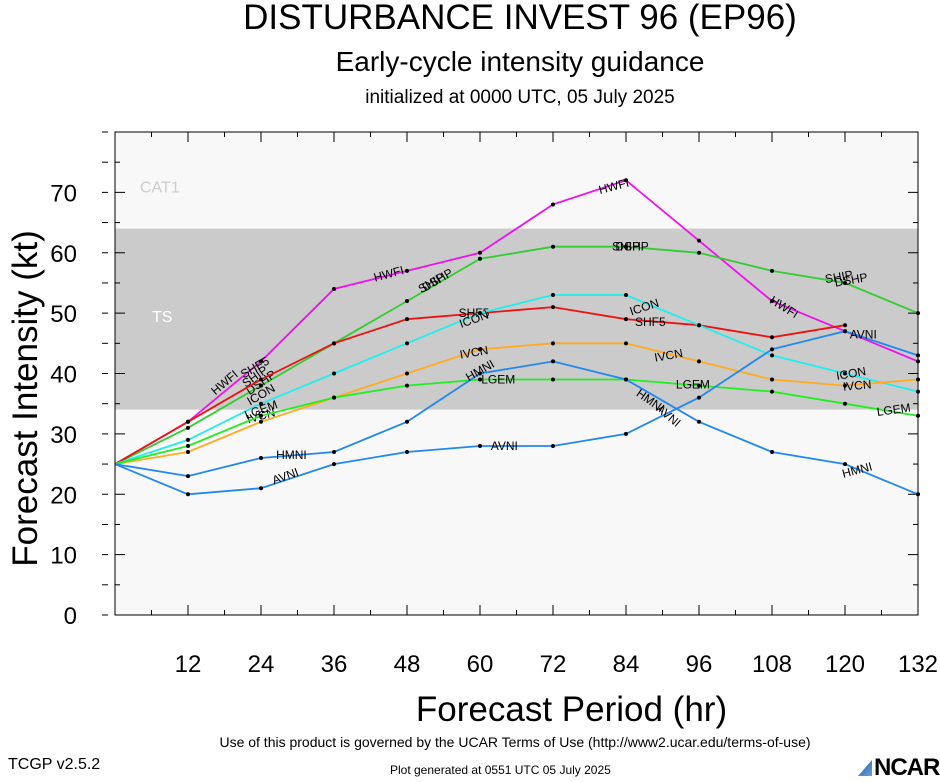 Image resolution: width=940 pixels, height=782 pixels. What do you see at coordinates (851, 373) in the screenshot?
I see `series-label: ICON` at bounding box center [851, 373].